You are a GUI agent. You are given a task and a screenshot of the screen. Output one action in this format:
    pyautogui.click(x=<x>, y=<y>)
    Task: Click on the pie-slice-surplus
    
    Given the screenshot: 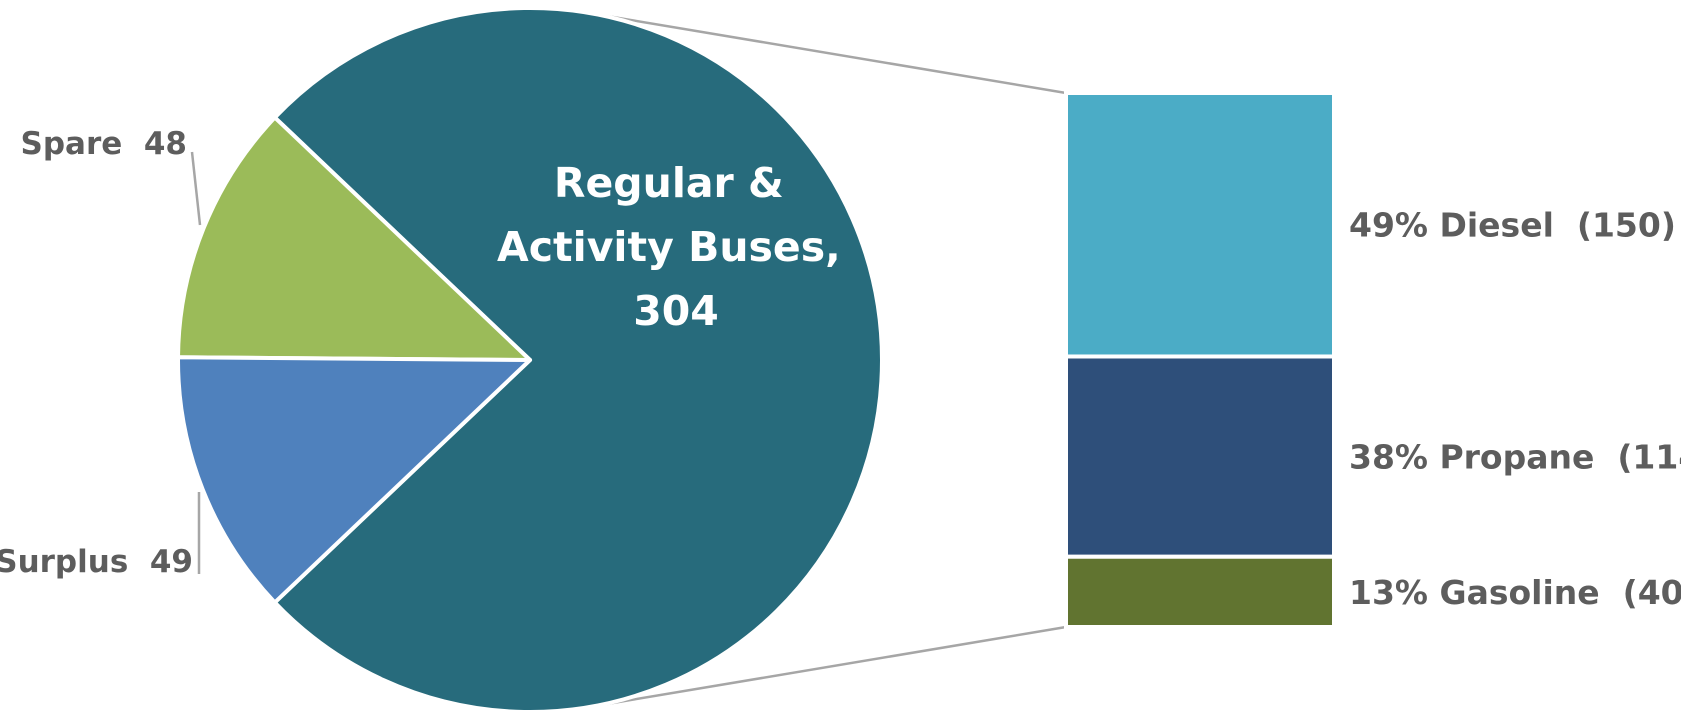 What is the action you would take?
    pyautogui.click(x=354, y=480)
    